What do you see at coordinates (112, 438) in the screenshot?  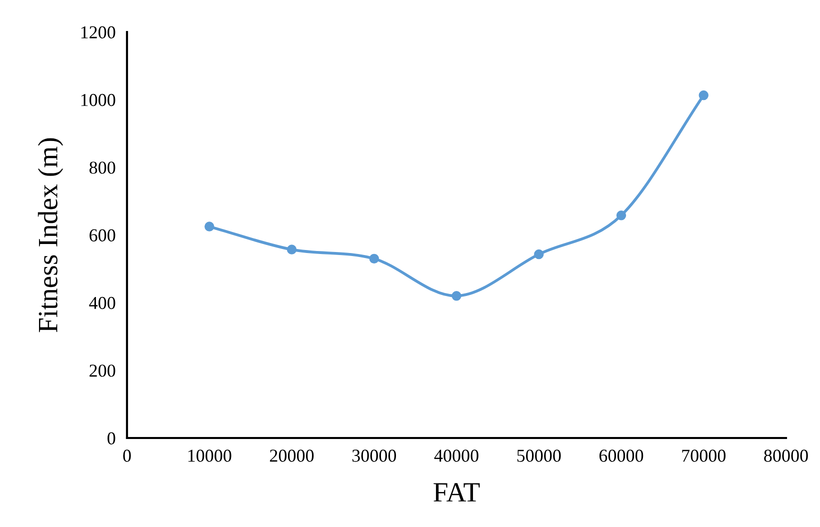 I see `y-tick-label: 0` at bounding box center [112, 438].